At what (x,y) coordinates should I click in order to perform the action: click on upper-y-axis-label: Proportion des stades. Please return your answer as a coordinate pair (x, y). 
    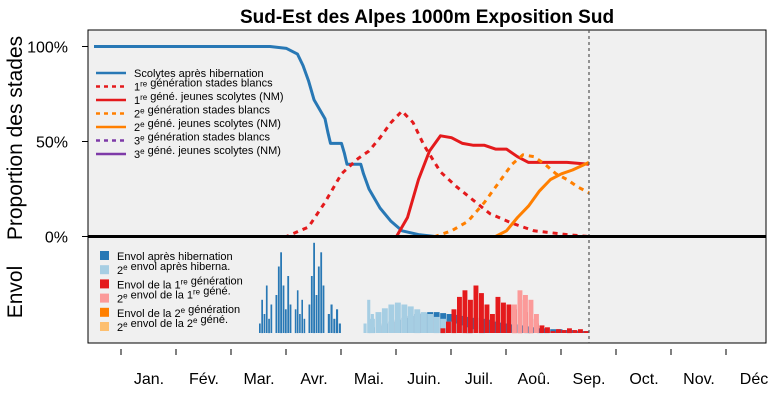
    Looking at the image, I should click on (15, 138).